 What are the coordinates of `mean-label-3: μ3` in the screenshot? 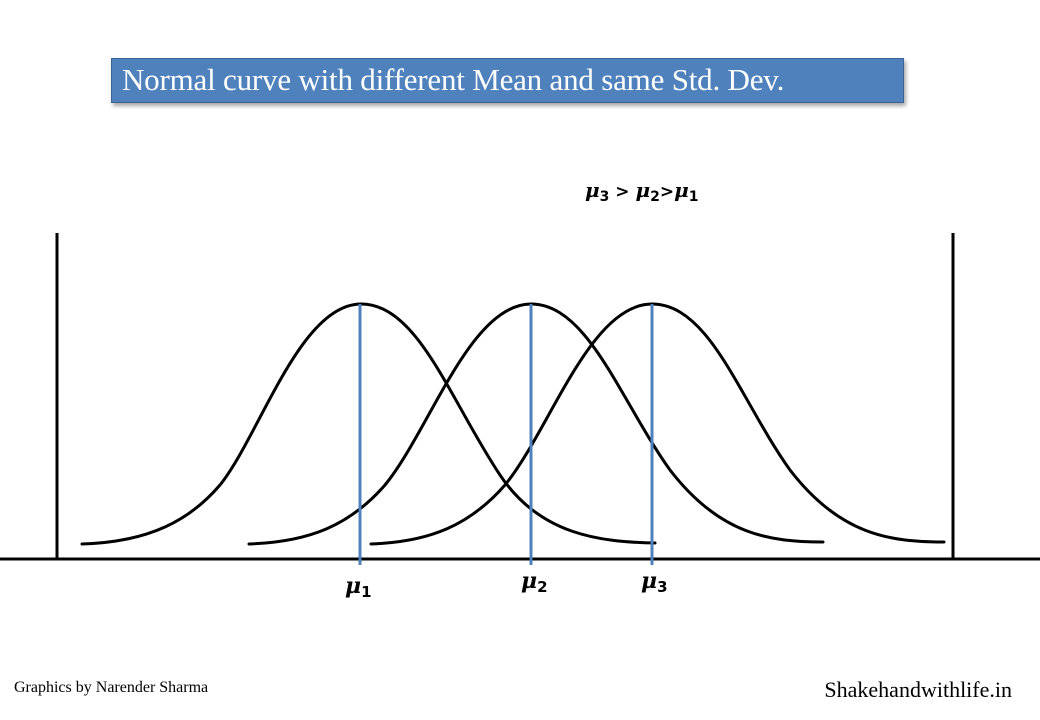 It's located at (654, 582).